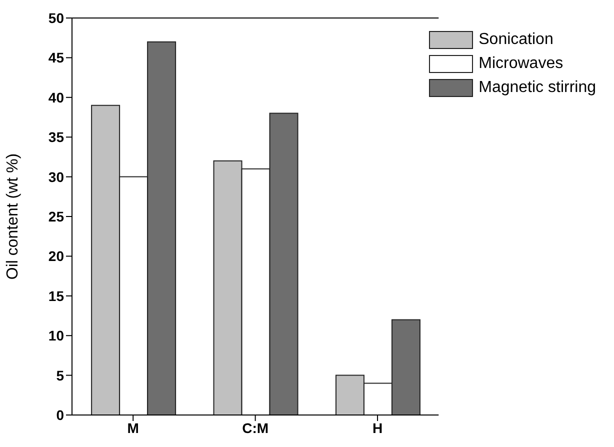 The width and height of the screenshot is (614, 447). Describe the element at coordinates (56, 256) in the screenshot. I see `y-tick-label: 20` at that location.